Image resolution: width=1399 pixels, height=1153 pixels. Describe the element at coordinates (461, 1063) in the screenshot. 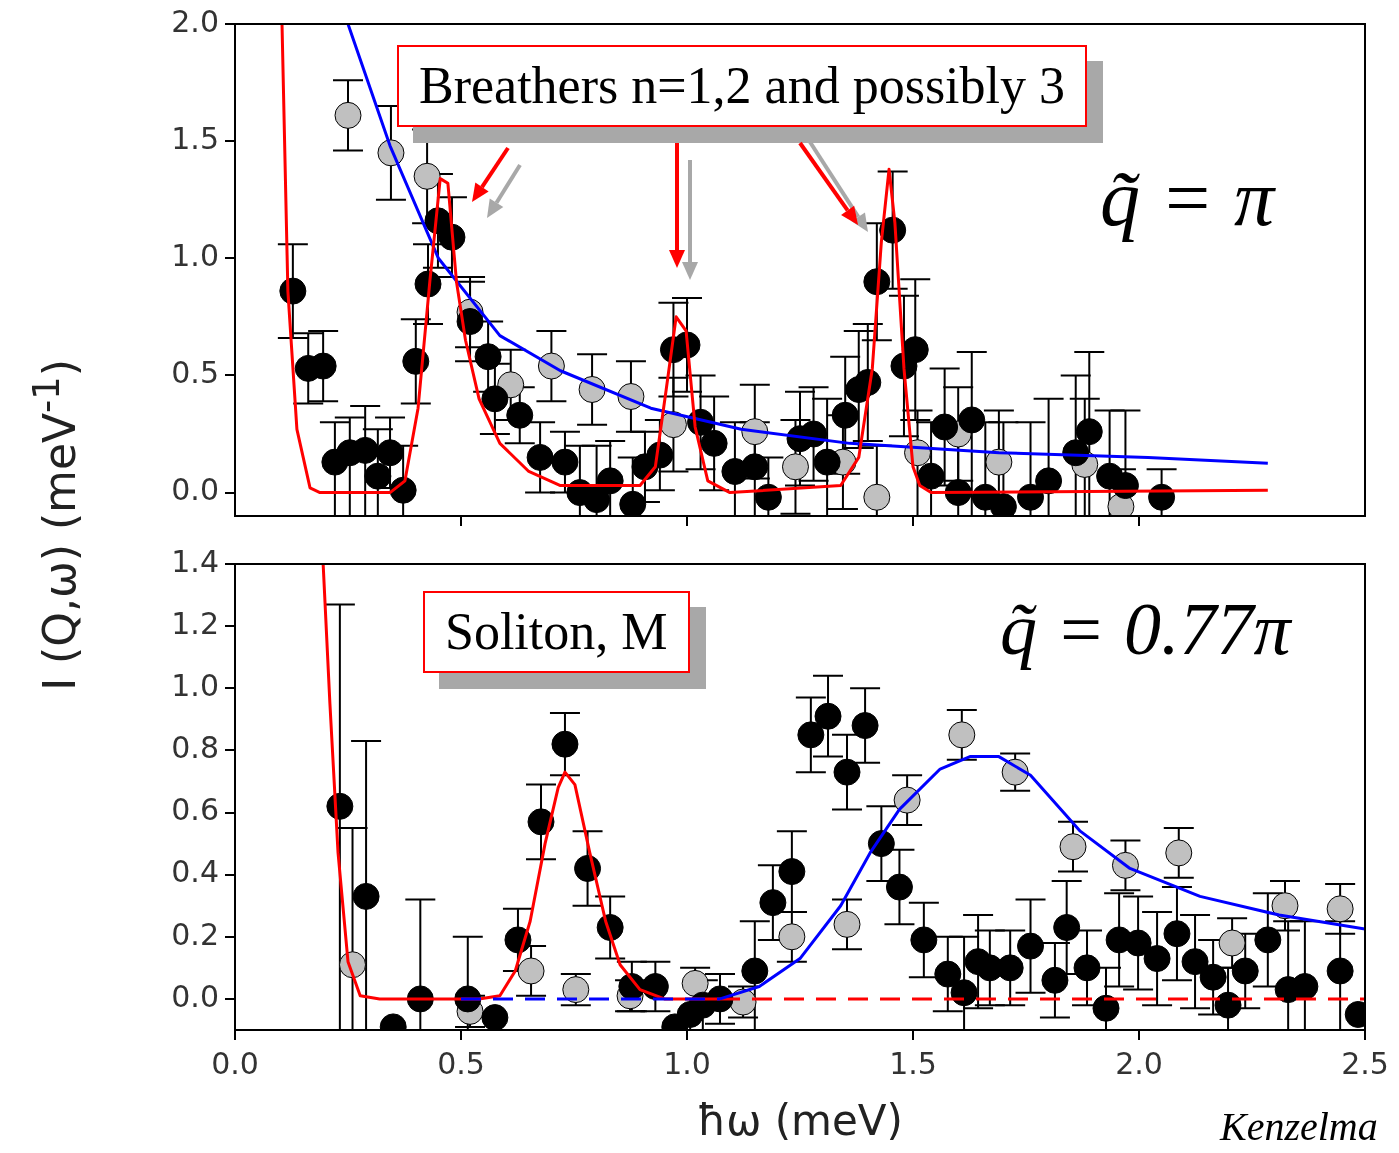

I see `x-tick-label: 0.5` at that location.